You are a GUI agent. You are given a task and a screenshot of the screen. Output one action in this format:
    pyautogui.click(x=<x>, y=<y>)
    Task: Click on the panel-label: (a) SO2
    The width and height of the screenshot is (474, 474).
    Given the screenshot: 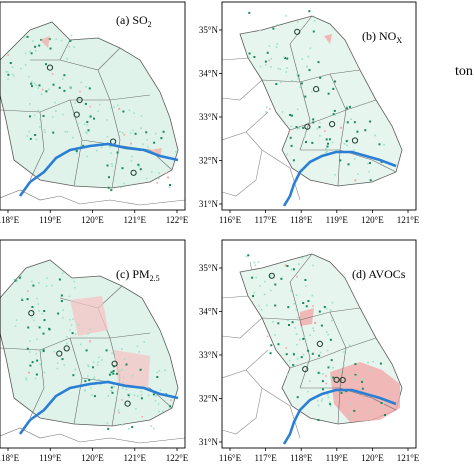 What is the action you would take?
    pyautogui.click(x=134, y=21)
    